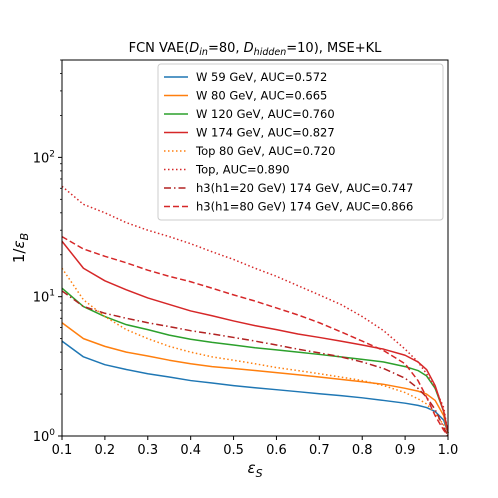 Image resolution: width=498 pixels, height=498 pixels. Describe the element at coordinates (319, 450) in the screenshot. I see `x-tick-label: 0.7` at that location.